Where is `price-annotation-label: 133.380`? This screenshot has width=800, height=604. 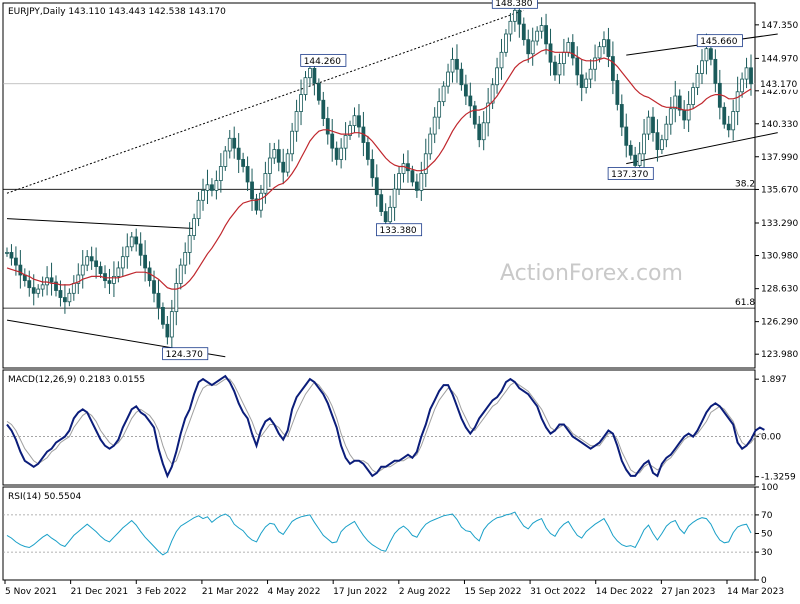 price-annotation-label: 133.380 is located at coordinates (397, 231).